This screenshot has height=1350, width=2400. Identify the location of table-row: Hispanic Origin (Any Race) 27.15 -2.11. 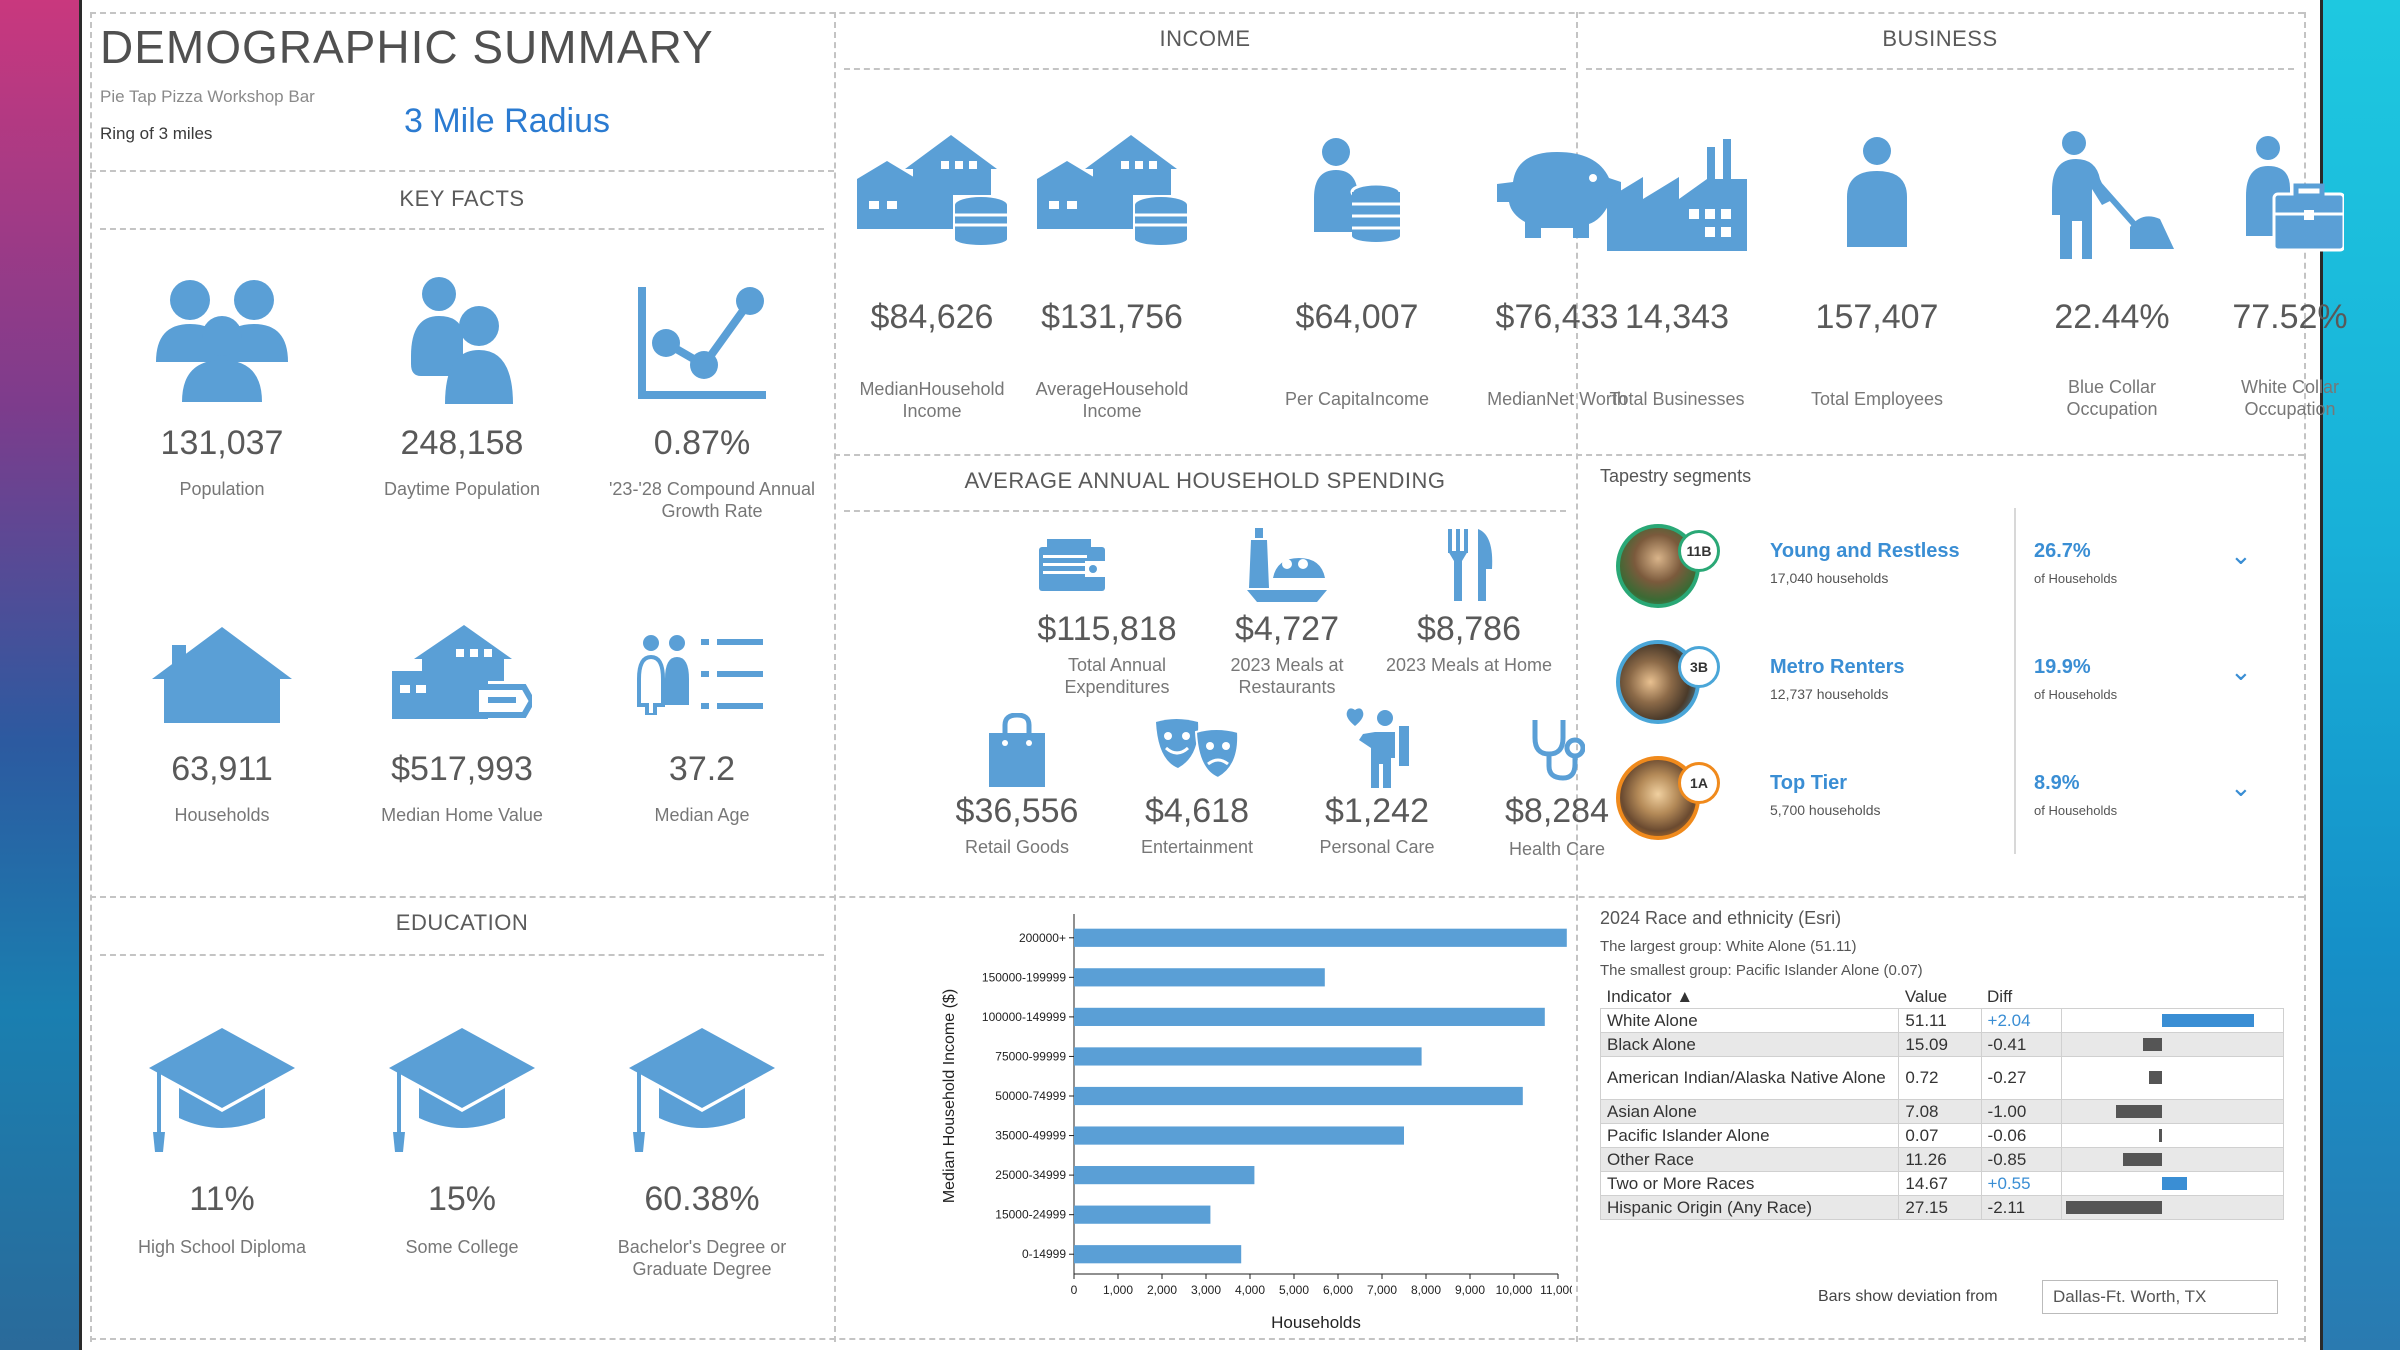
(1942, 1207).